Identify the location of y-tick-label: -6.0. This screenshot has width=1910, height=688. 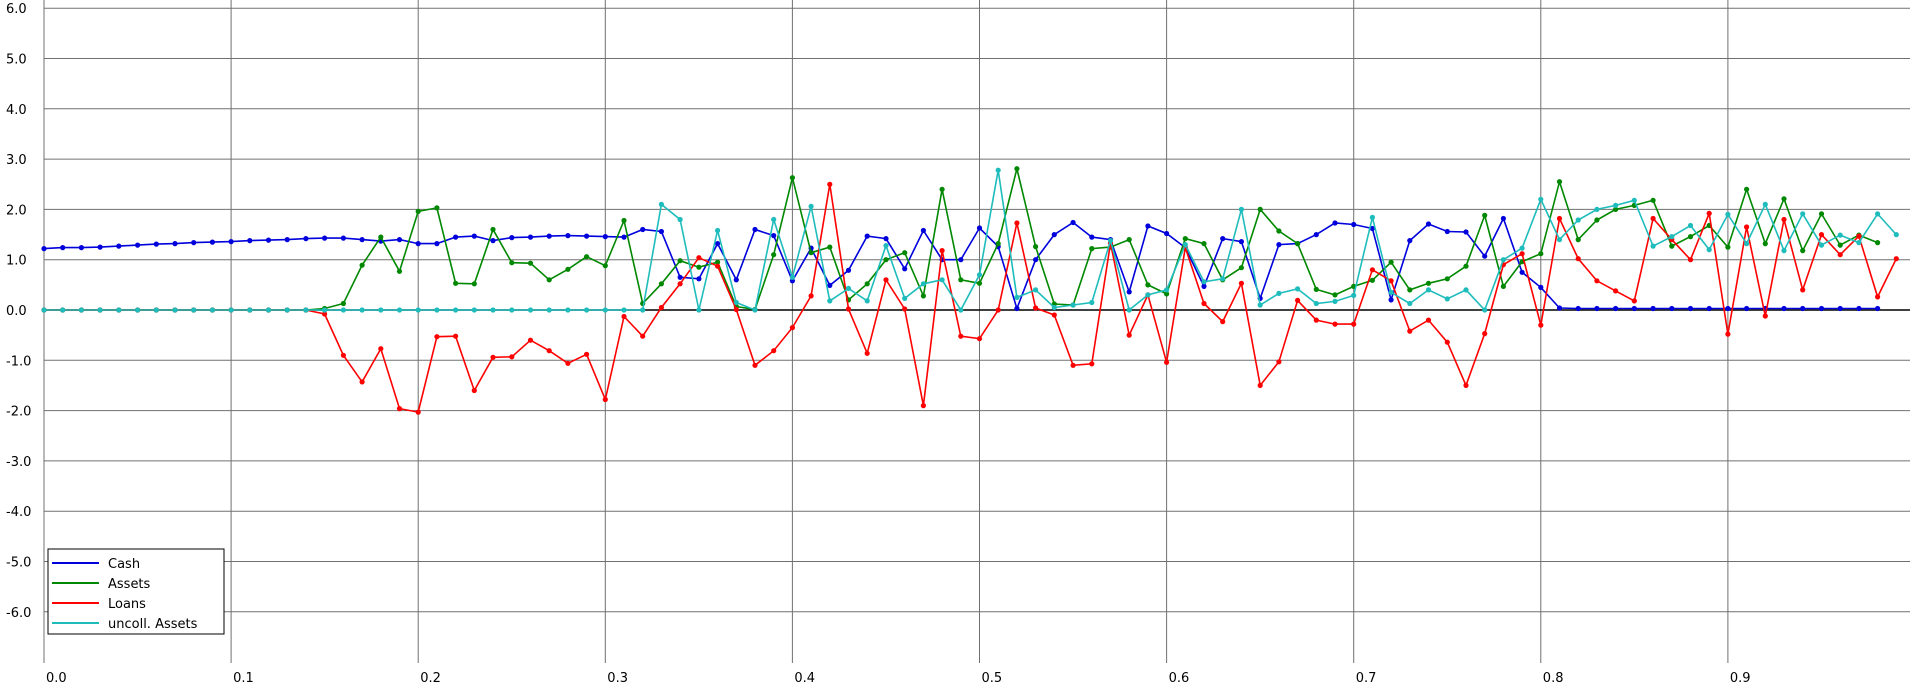
(18, 613).